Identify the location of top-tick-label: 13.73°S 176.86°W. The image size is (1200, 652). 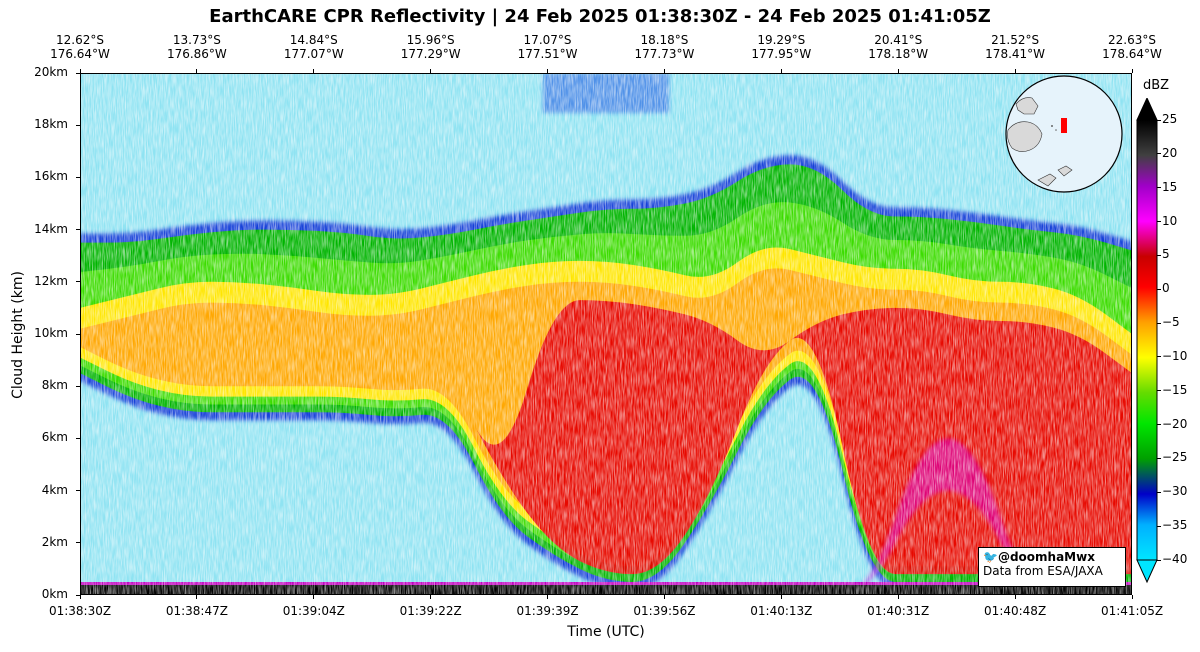
(197, 47).